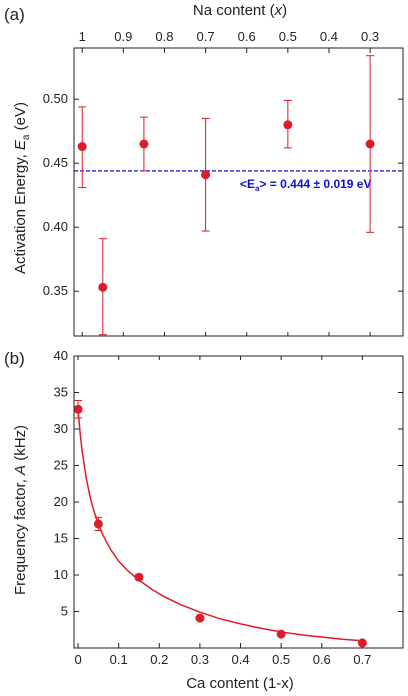 The height and width of the screenshot is (696, 408). Describe the element at coordinates (281, 659) in the screenshot. I see `panel-b-x-tick-label: 0.5` at that location.